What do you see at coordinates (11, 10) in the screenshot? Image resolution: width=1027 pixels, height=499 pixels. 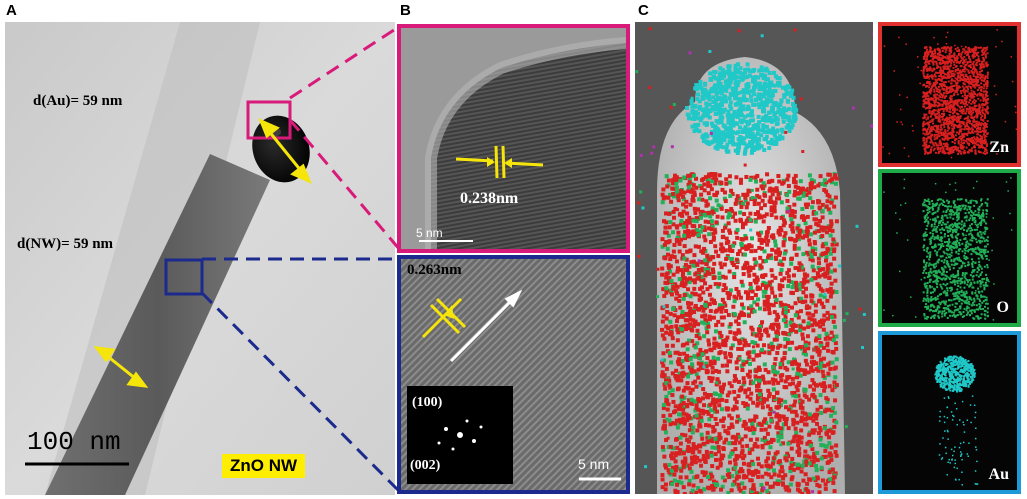 I see `panel-a-letter: A` at bounding box center [11, 10].